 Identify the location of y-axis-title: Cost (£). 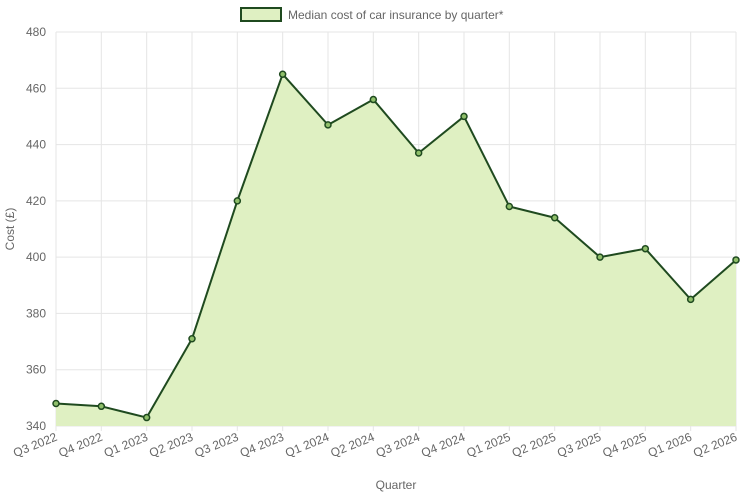
(10, 229).